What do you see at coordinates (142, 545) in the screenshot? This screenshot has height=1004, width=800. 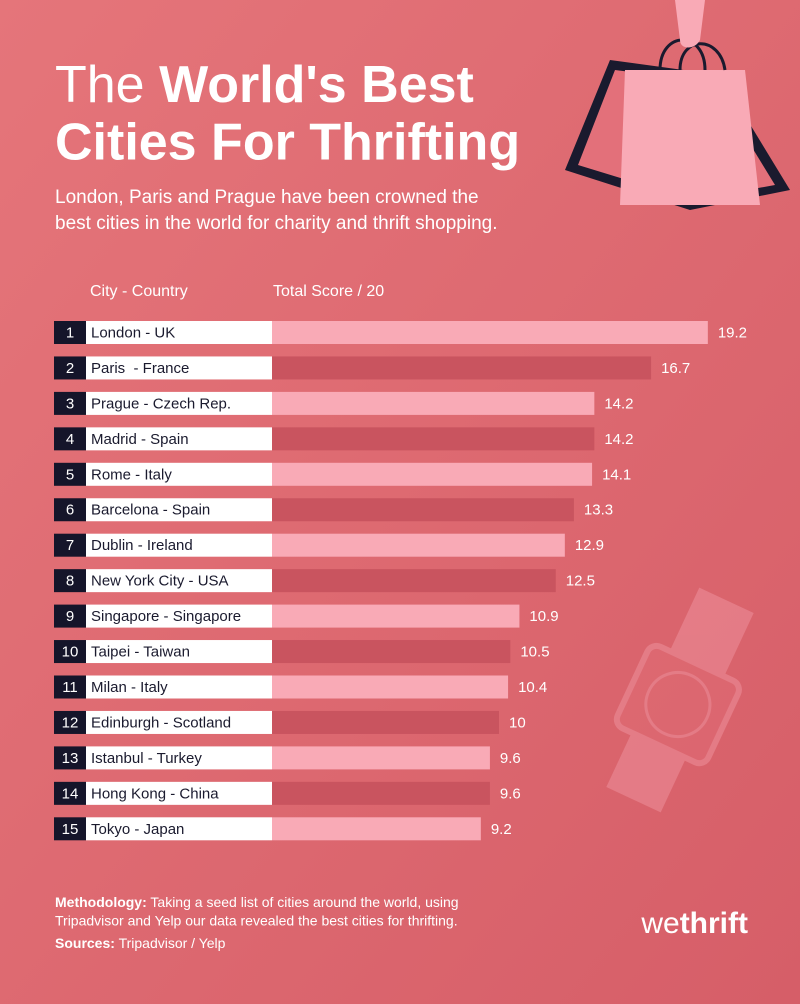 I see `city-label: Dublin - Ireland` at bounding box center [142, 545].